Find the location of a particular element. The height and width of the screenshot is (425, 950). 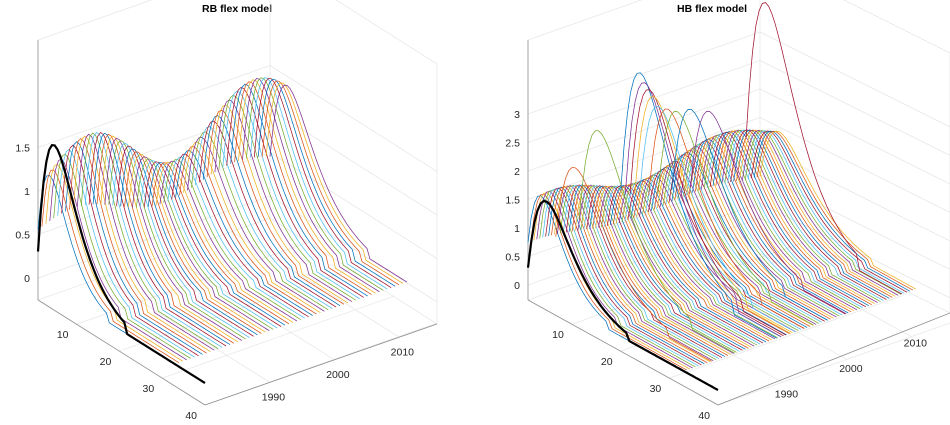

year-tick-label: 2000 is located at coordinates (851, 369).